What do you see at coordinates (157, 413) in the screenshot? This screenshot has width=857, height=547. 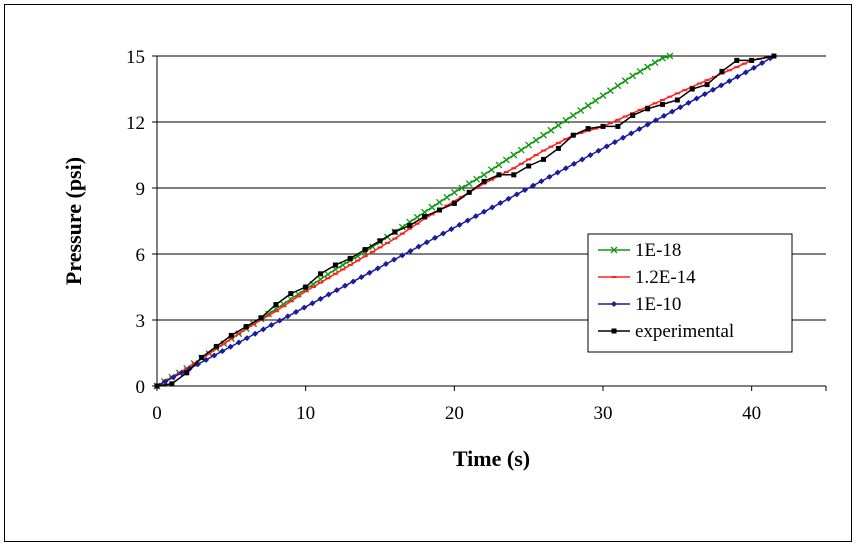 I see `x-tick-label-0: 0` at bounding box center [157, 413].